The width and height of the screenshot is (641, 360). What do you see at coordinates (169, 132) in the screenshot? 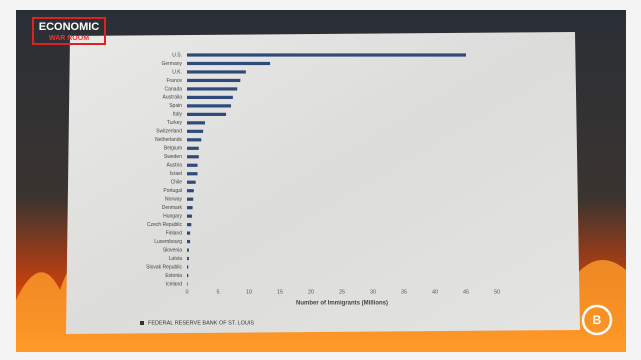
I see `y-tick-label: Switzerland` at bounding box center [169, 132].